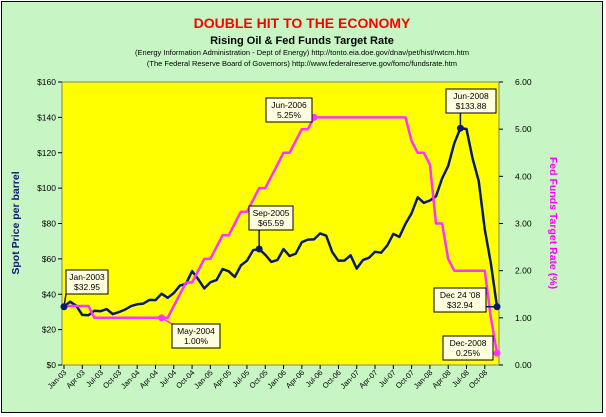 The height and width of the screenshot is (417, 606). Describe the element at coordinates (302, 41) in the screenshot. I see `chart-subtitle: Rising Oil & Fed Funds Target Rate` at that location.